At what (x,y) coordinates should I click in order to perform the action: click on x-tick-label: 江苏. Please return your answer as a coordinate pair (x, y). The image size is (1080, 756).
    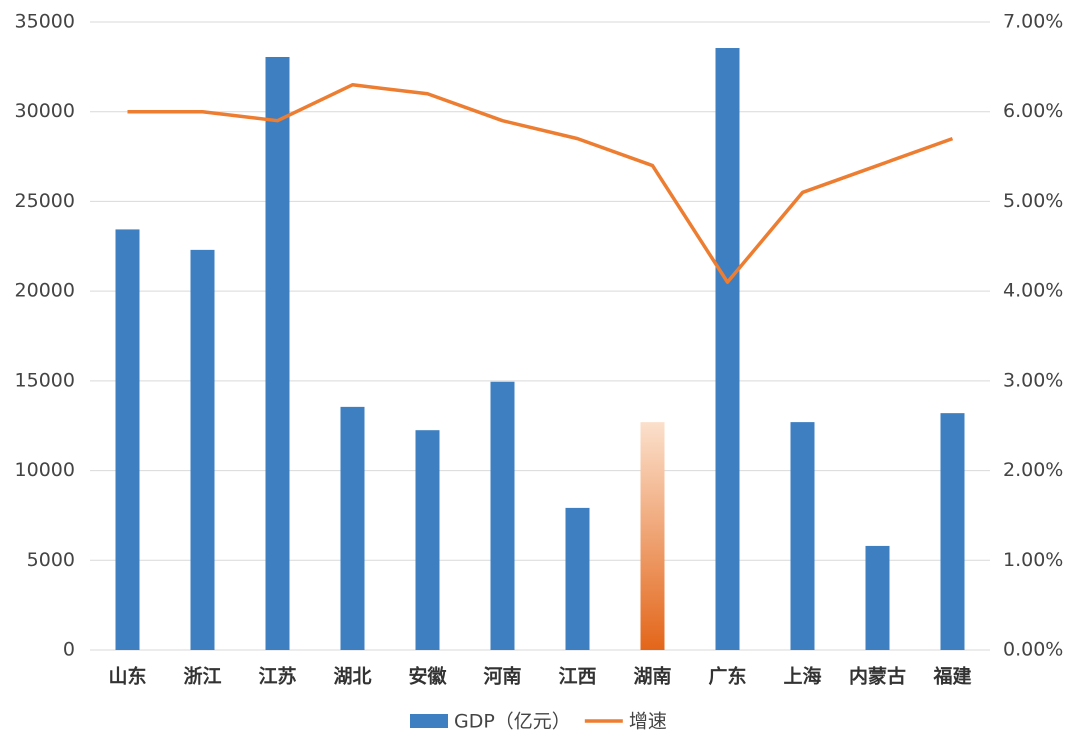
    Looking at the image, I should click on (277, 676).